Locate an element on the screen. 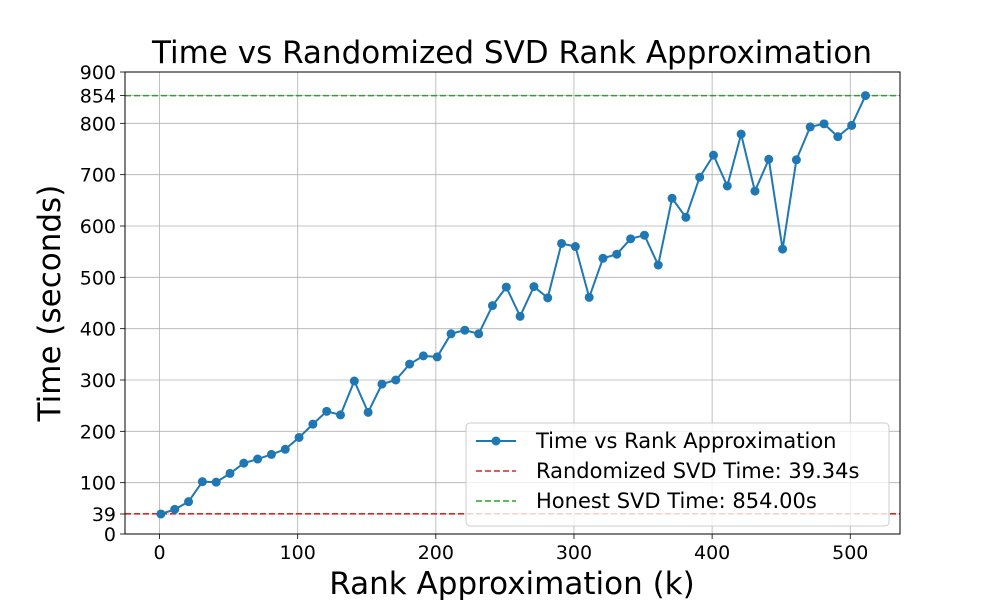 This screenshot has height=600, width=1000. x-axis-ticks: 0 100 200 300 400 500 is located at coordinates (510, 549).